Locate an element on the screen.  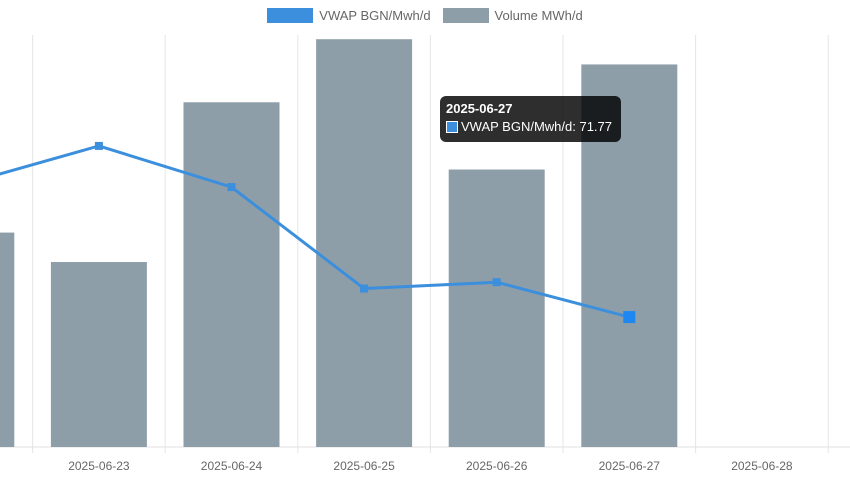
x-tick-label: 2025-06-28 is located at coordinates (762, 466).